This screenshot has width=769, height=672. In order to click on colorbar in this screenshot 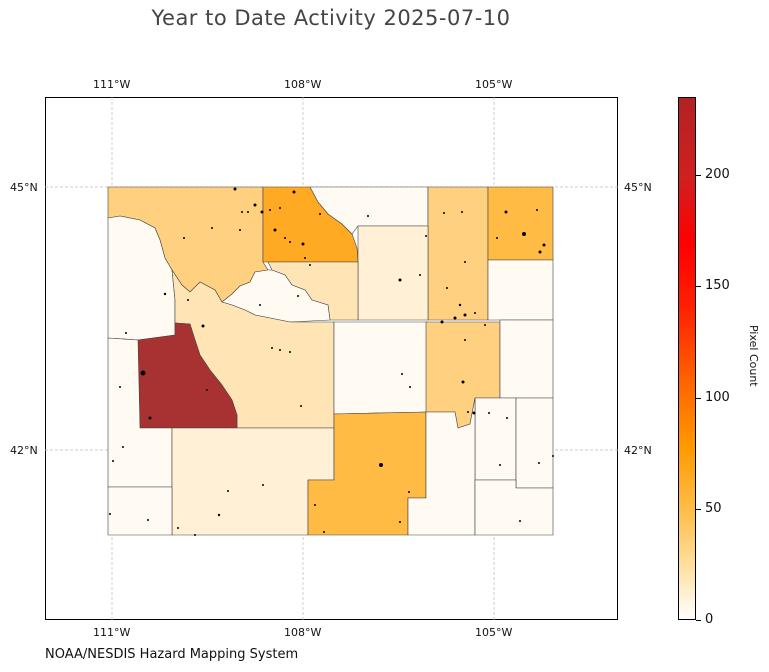, I will do `click(687, 358)`.